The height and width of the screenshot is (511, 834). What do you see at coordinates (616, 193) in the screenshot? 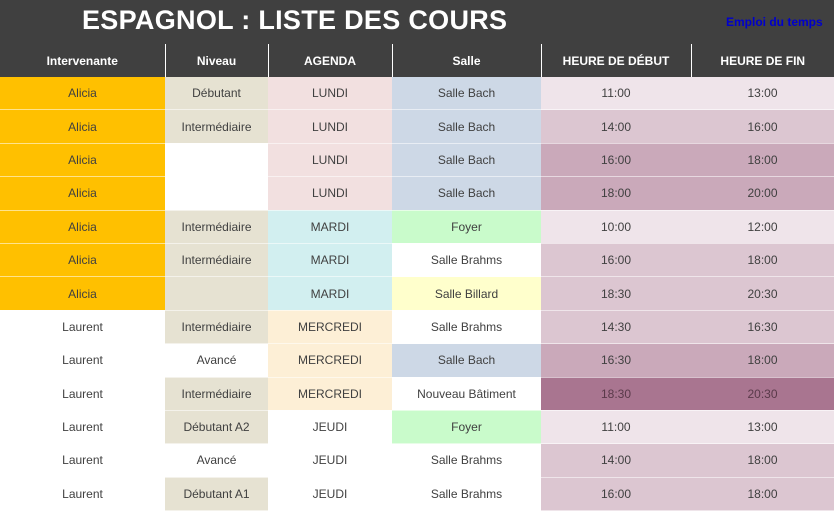
I see `cell-heure-debut: 18:00` at bounding box center [616, 193].